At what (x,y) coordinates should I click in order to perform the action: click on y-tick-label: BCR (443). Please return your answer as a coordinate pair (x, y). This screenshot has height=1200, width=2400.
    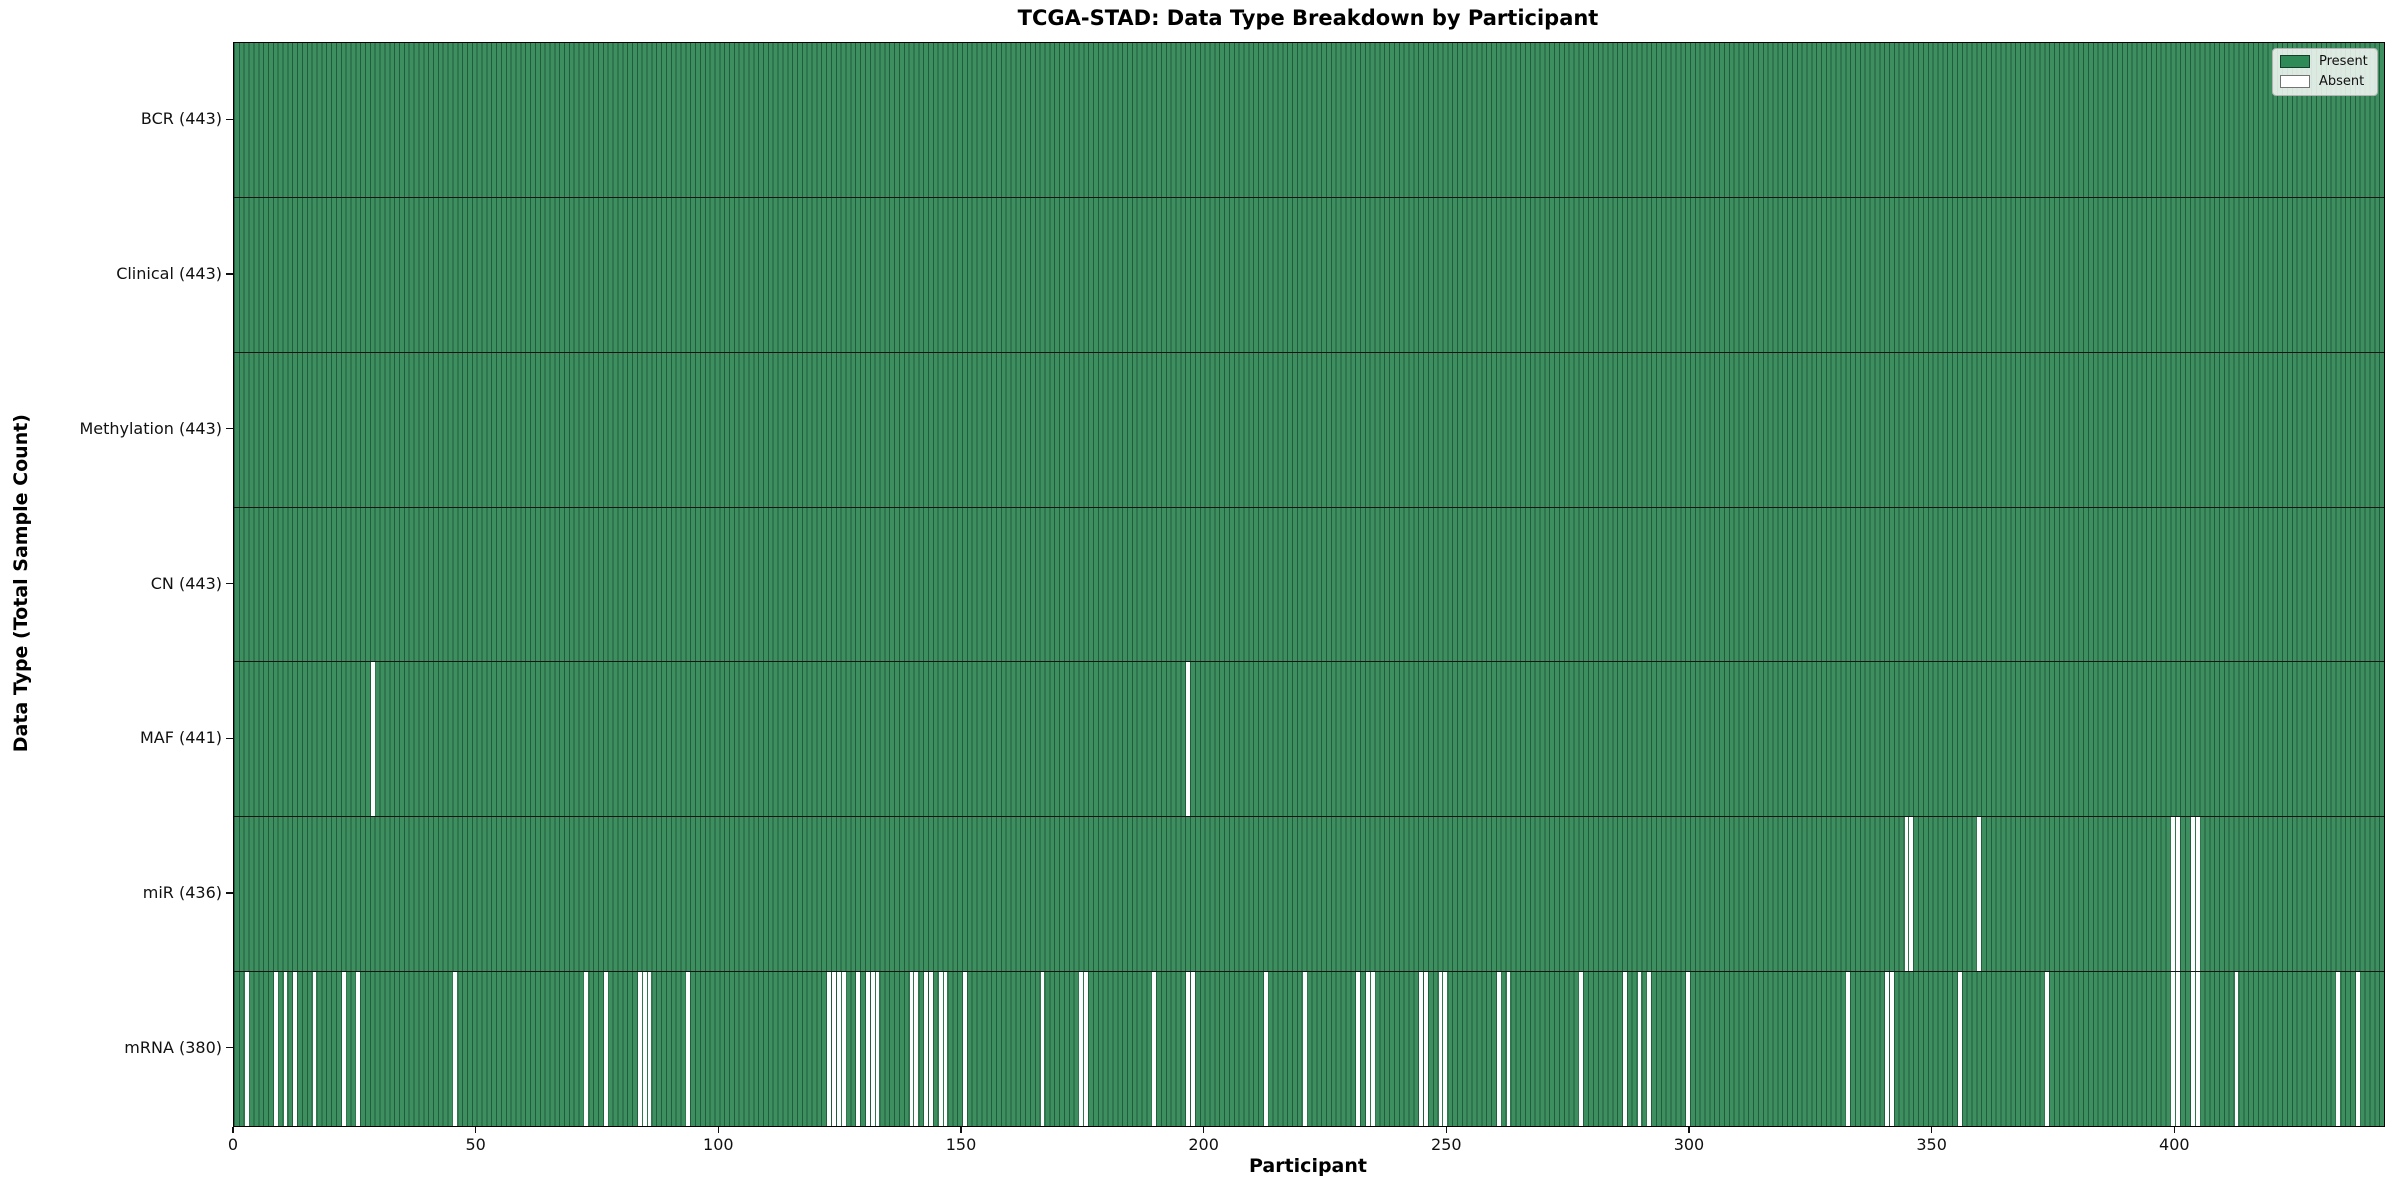
    Looking at the image, I should click on (181, 119).